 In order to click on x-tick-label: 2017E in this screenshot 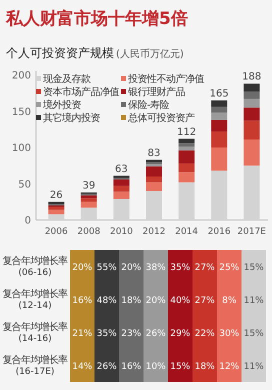, I will do `click(251, 232)`.